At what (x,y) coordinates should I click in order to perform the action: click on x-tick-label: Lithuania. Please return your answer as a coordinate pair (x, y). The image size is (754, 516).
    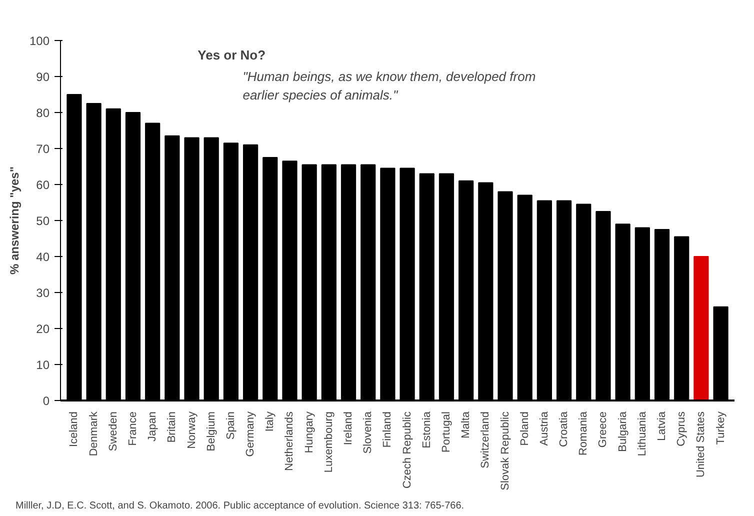
    Looking at the image, I should click on (642, 433).